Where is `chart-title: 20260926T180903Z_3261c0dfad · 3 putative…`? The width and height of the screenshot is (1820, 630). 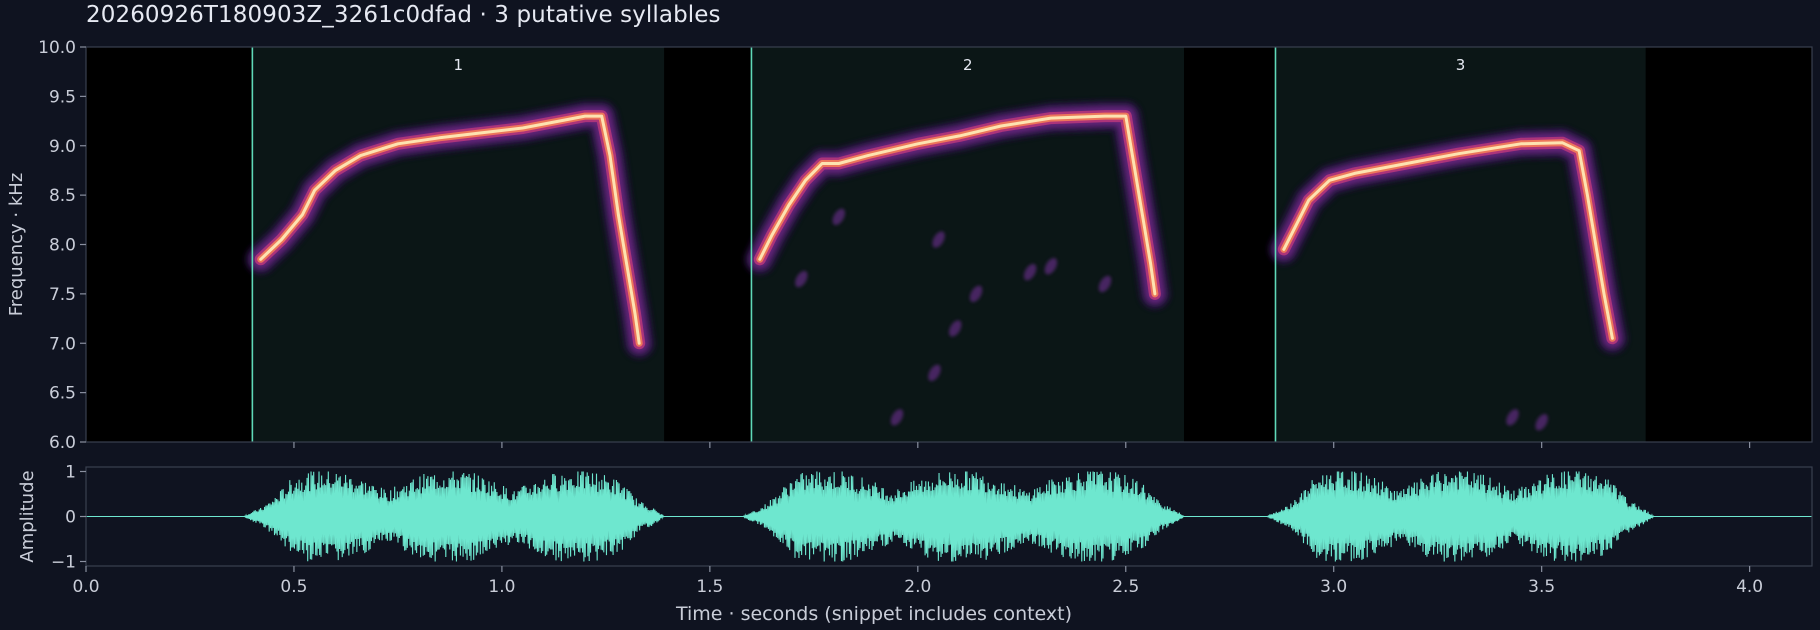
chart-title: 20260926T180903Z_3261c0dfad · 3 putative… is located at coordinates (403, 15).